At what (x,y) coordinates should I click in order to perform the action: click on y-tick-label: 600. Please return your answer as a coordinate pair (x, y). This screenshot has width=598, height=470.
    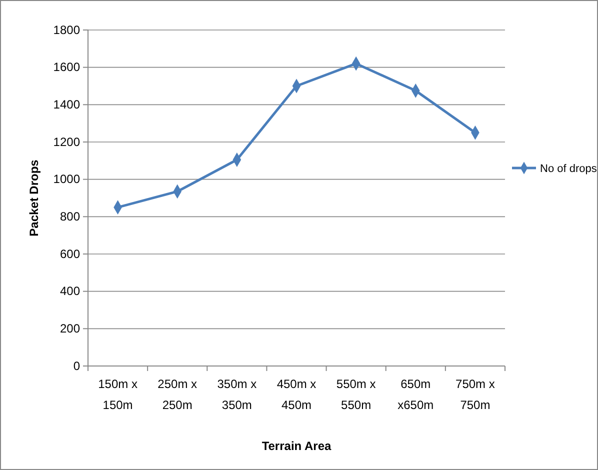
    Looking at the image, I should click on (70, 253).